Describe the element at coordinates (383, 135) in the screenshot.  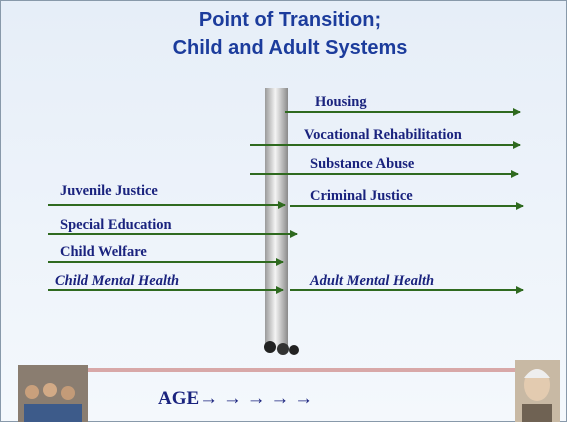
I see `adult-system: Vocational Rehabilitation` at that location.